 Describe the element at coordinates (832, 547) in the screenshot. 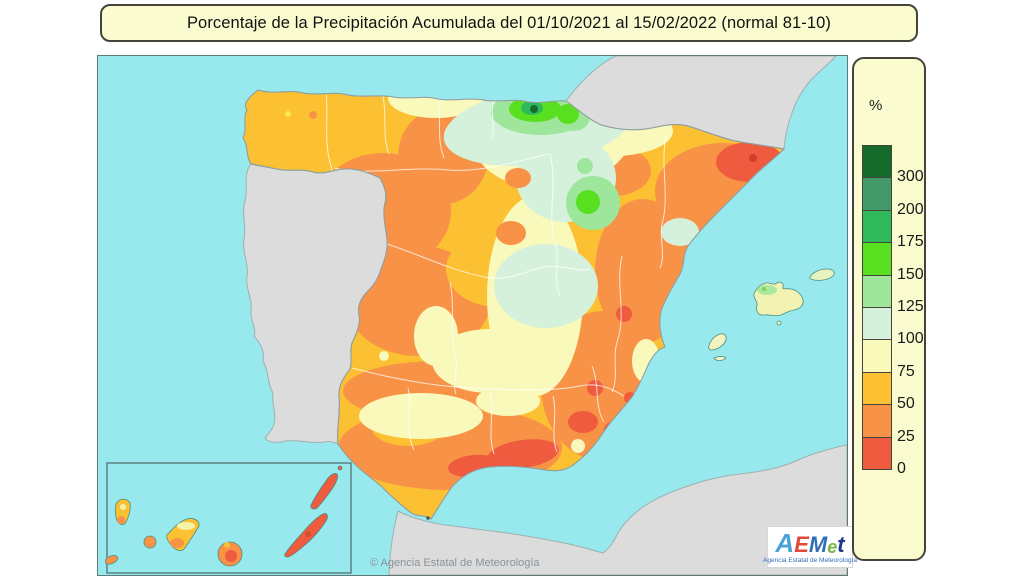

I see `logo-letter-e: e` at that location.